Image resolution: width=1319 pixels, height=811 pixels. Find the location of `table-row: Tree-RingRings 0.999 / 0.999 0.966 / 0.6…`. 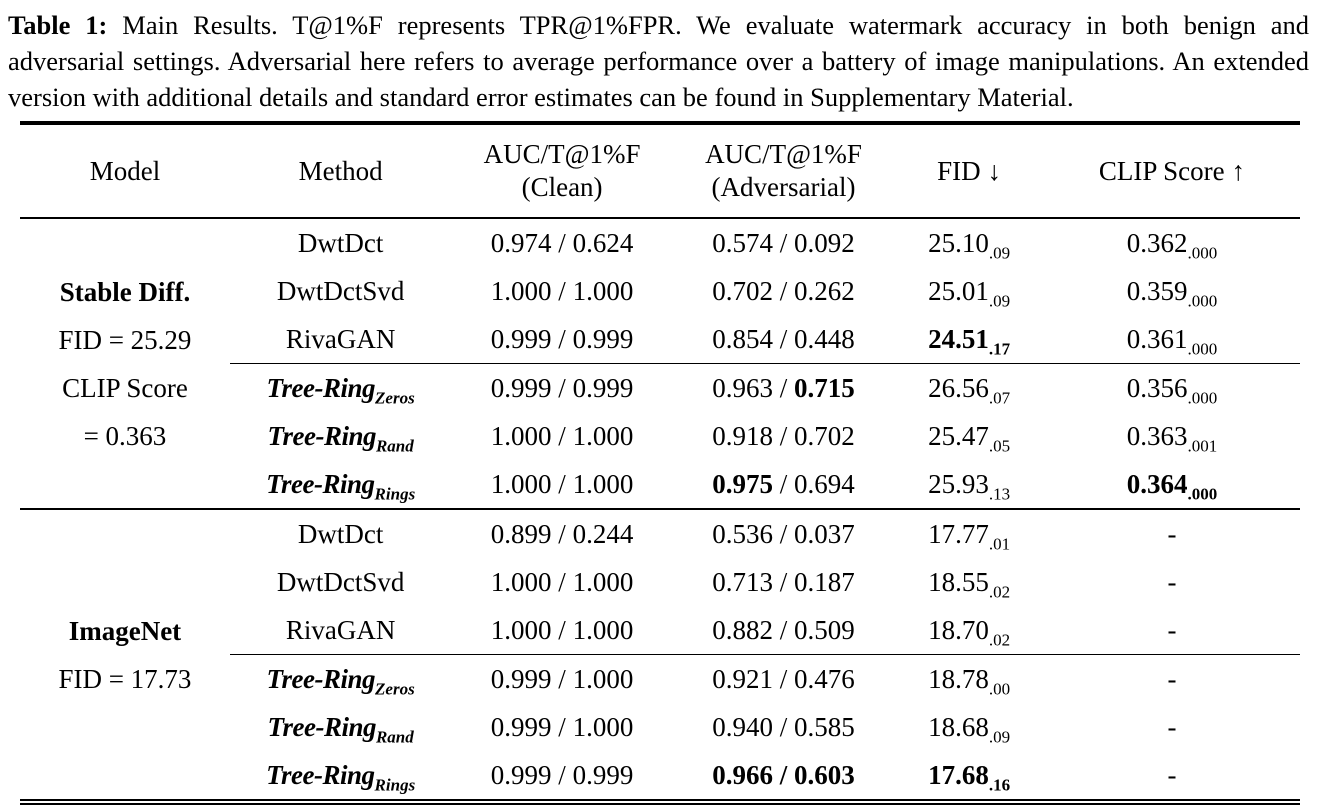

table-row: Tree-RingRings 0.999 / 0.999 0.966 / 0.6… is located at coordinates (660, 776).